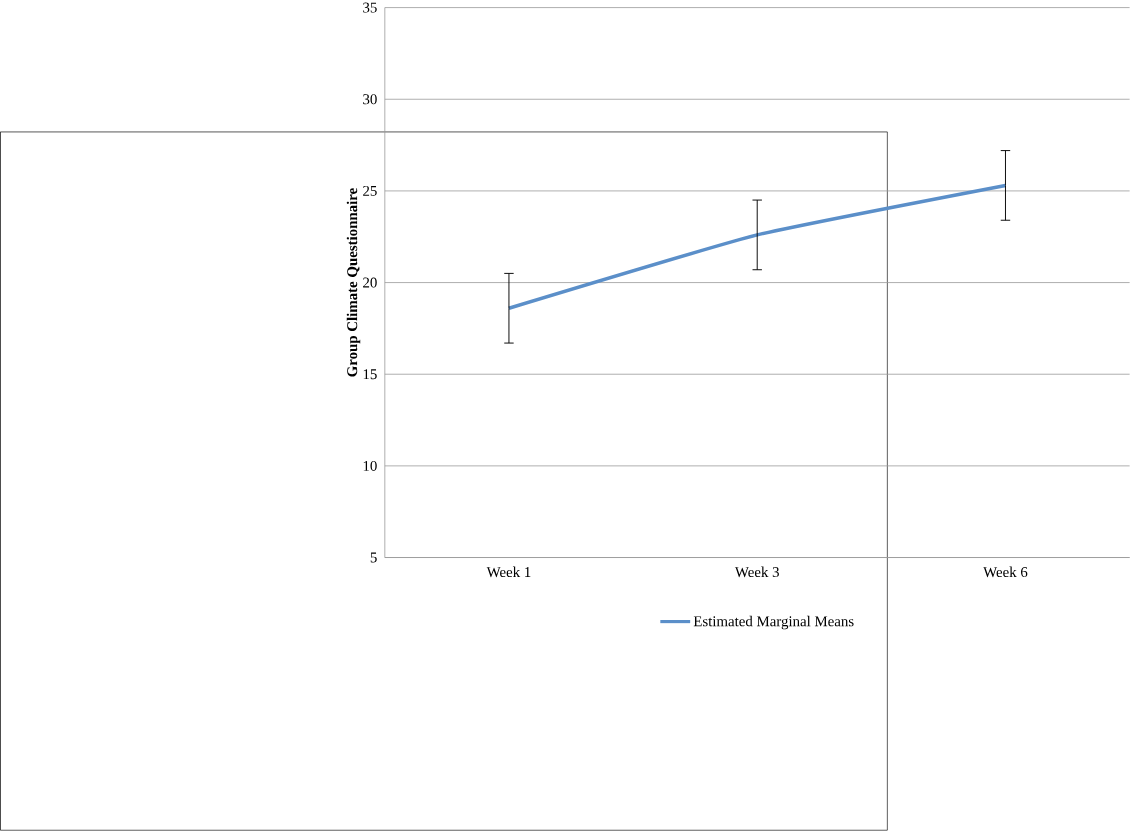 This screenshot has width=1130, height=831. I want to click on y-tick-label: 10, so click(370, 466).